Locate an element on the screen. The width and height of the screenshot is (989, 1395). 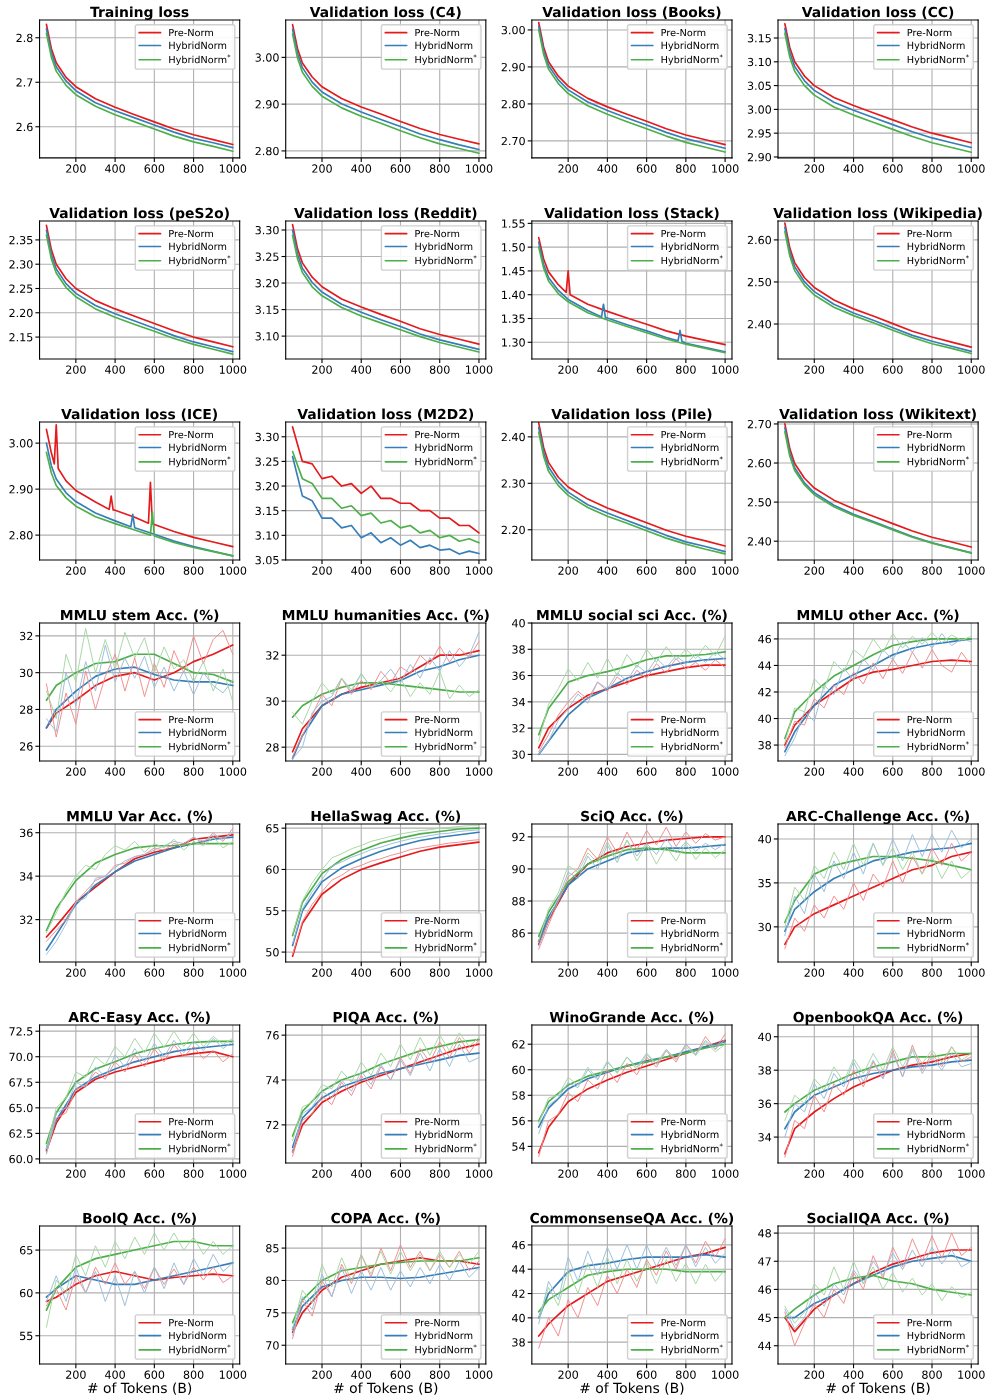
y-tick-label: 28 is located at coordinates (272, 747).